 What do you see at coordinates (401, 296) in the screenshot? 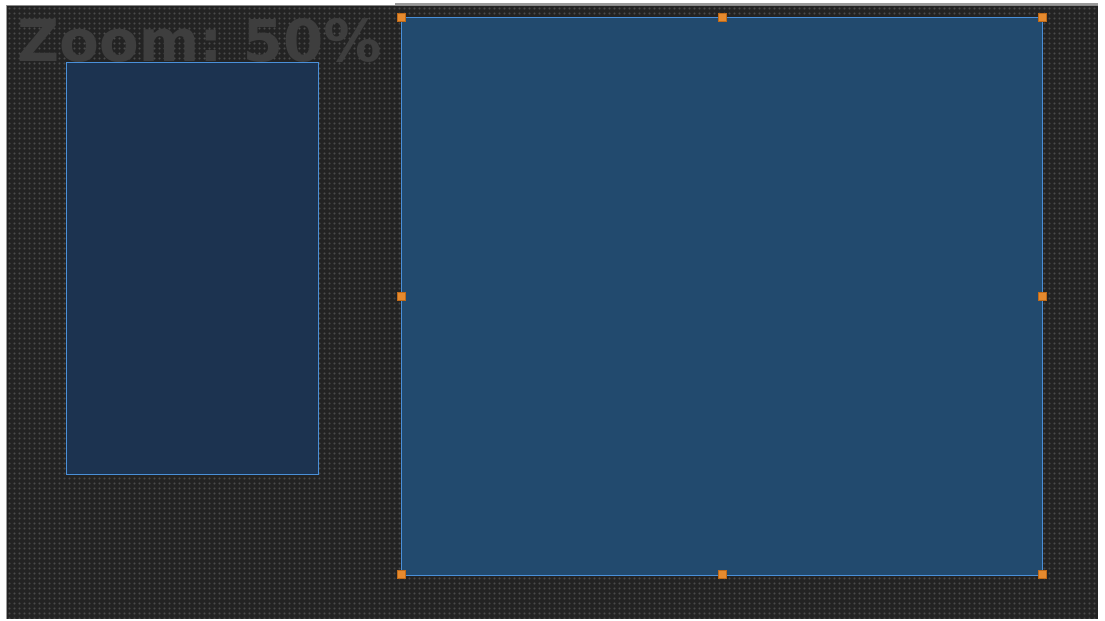
I see `resize-handle-middle-left` at bounding box center [401, 296].